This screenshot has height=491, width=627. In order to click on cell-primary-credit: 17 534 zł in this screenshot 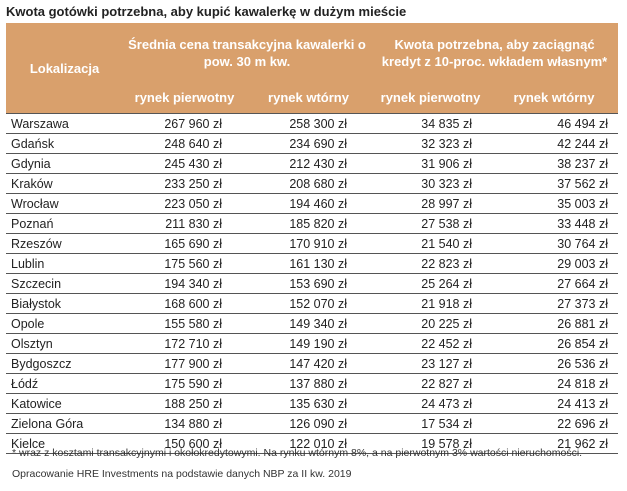, I will do `click(430, 423)`.